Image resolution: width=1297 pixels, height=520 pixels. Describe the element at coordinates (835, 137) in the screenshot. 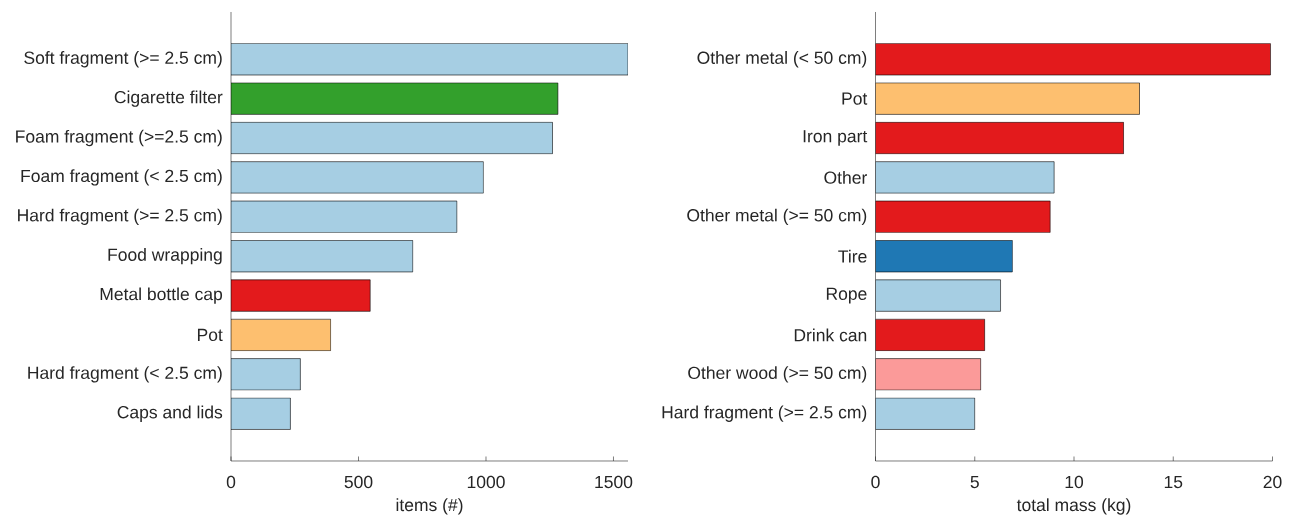

I see `y-tick-label: Iron part` at that location.